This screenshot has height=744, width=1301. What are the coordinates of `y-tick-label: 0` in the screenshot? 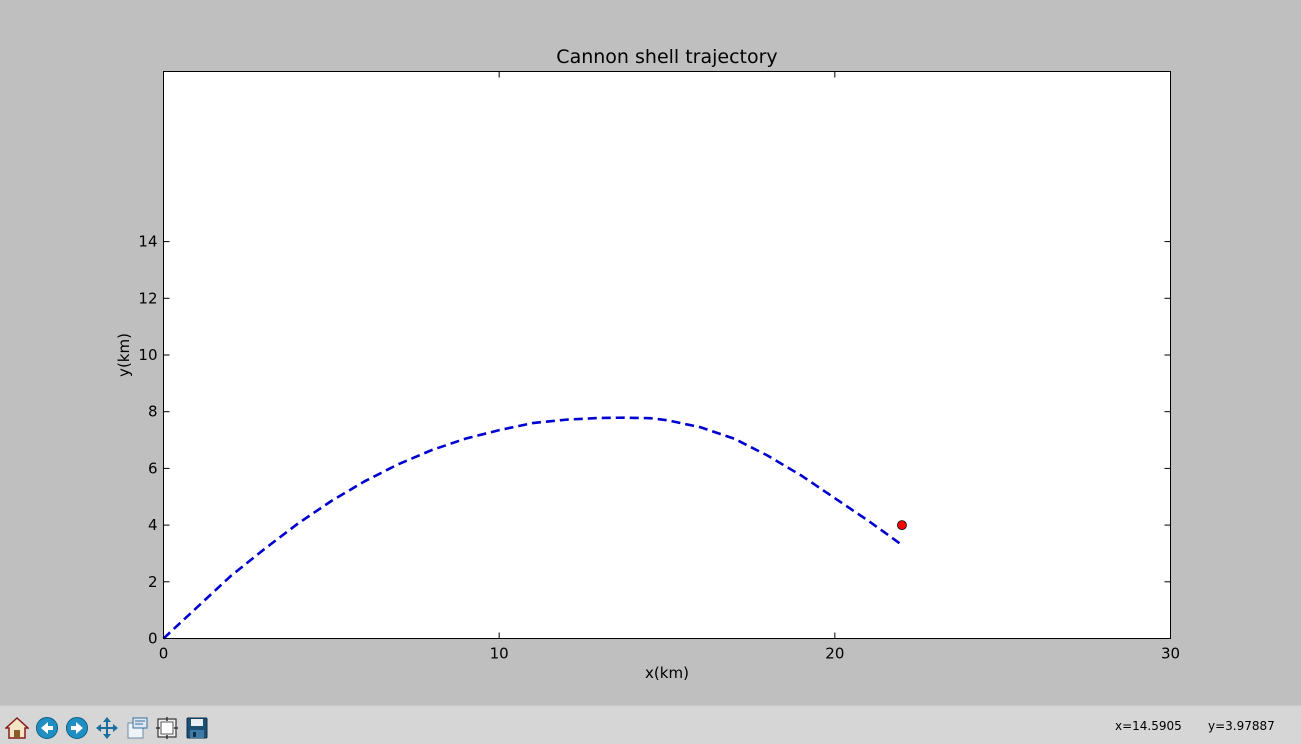 It's located at (153, 639).